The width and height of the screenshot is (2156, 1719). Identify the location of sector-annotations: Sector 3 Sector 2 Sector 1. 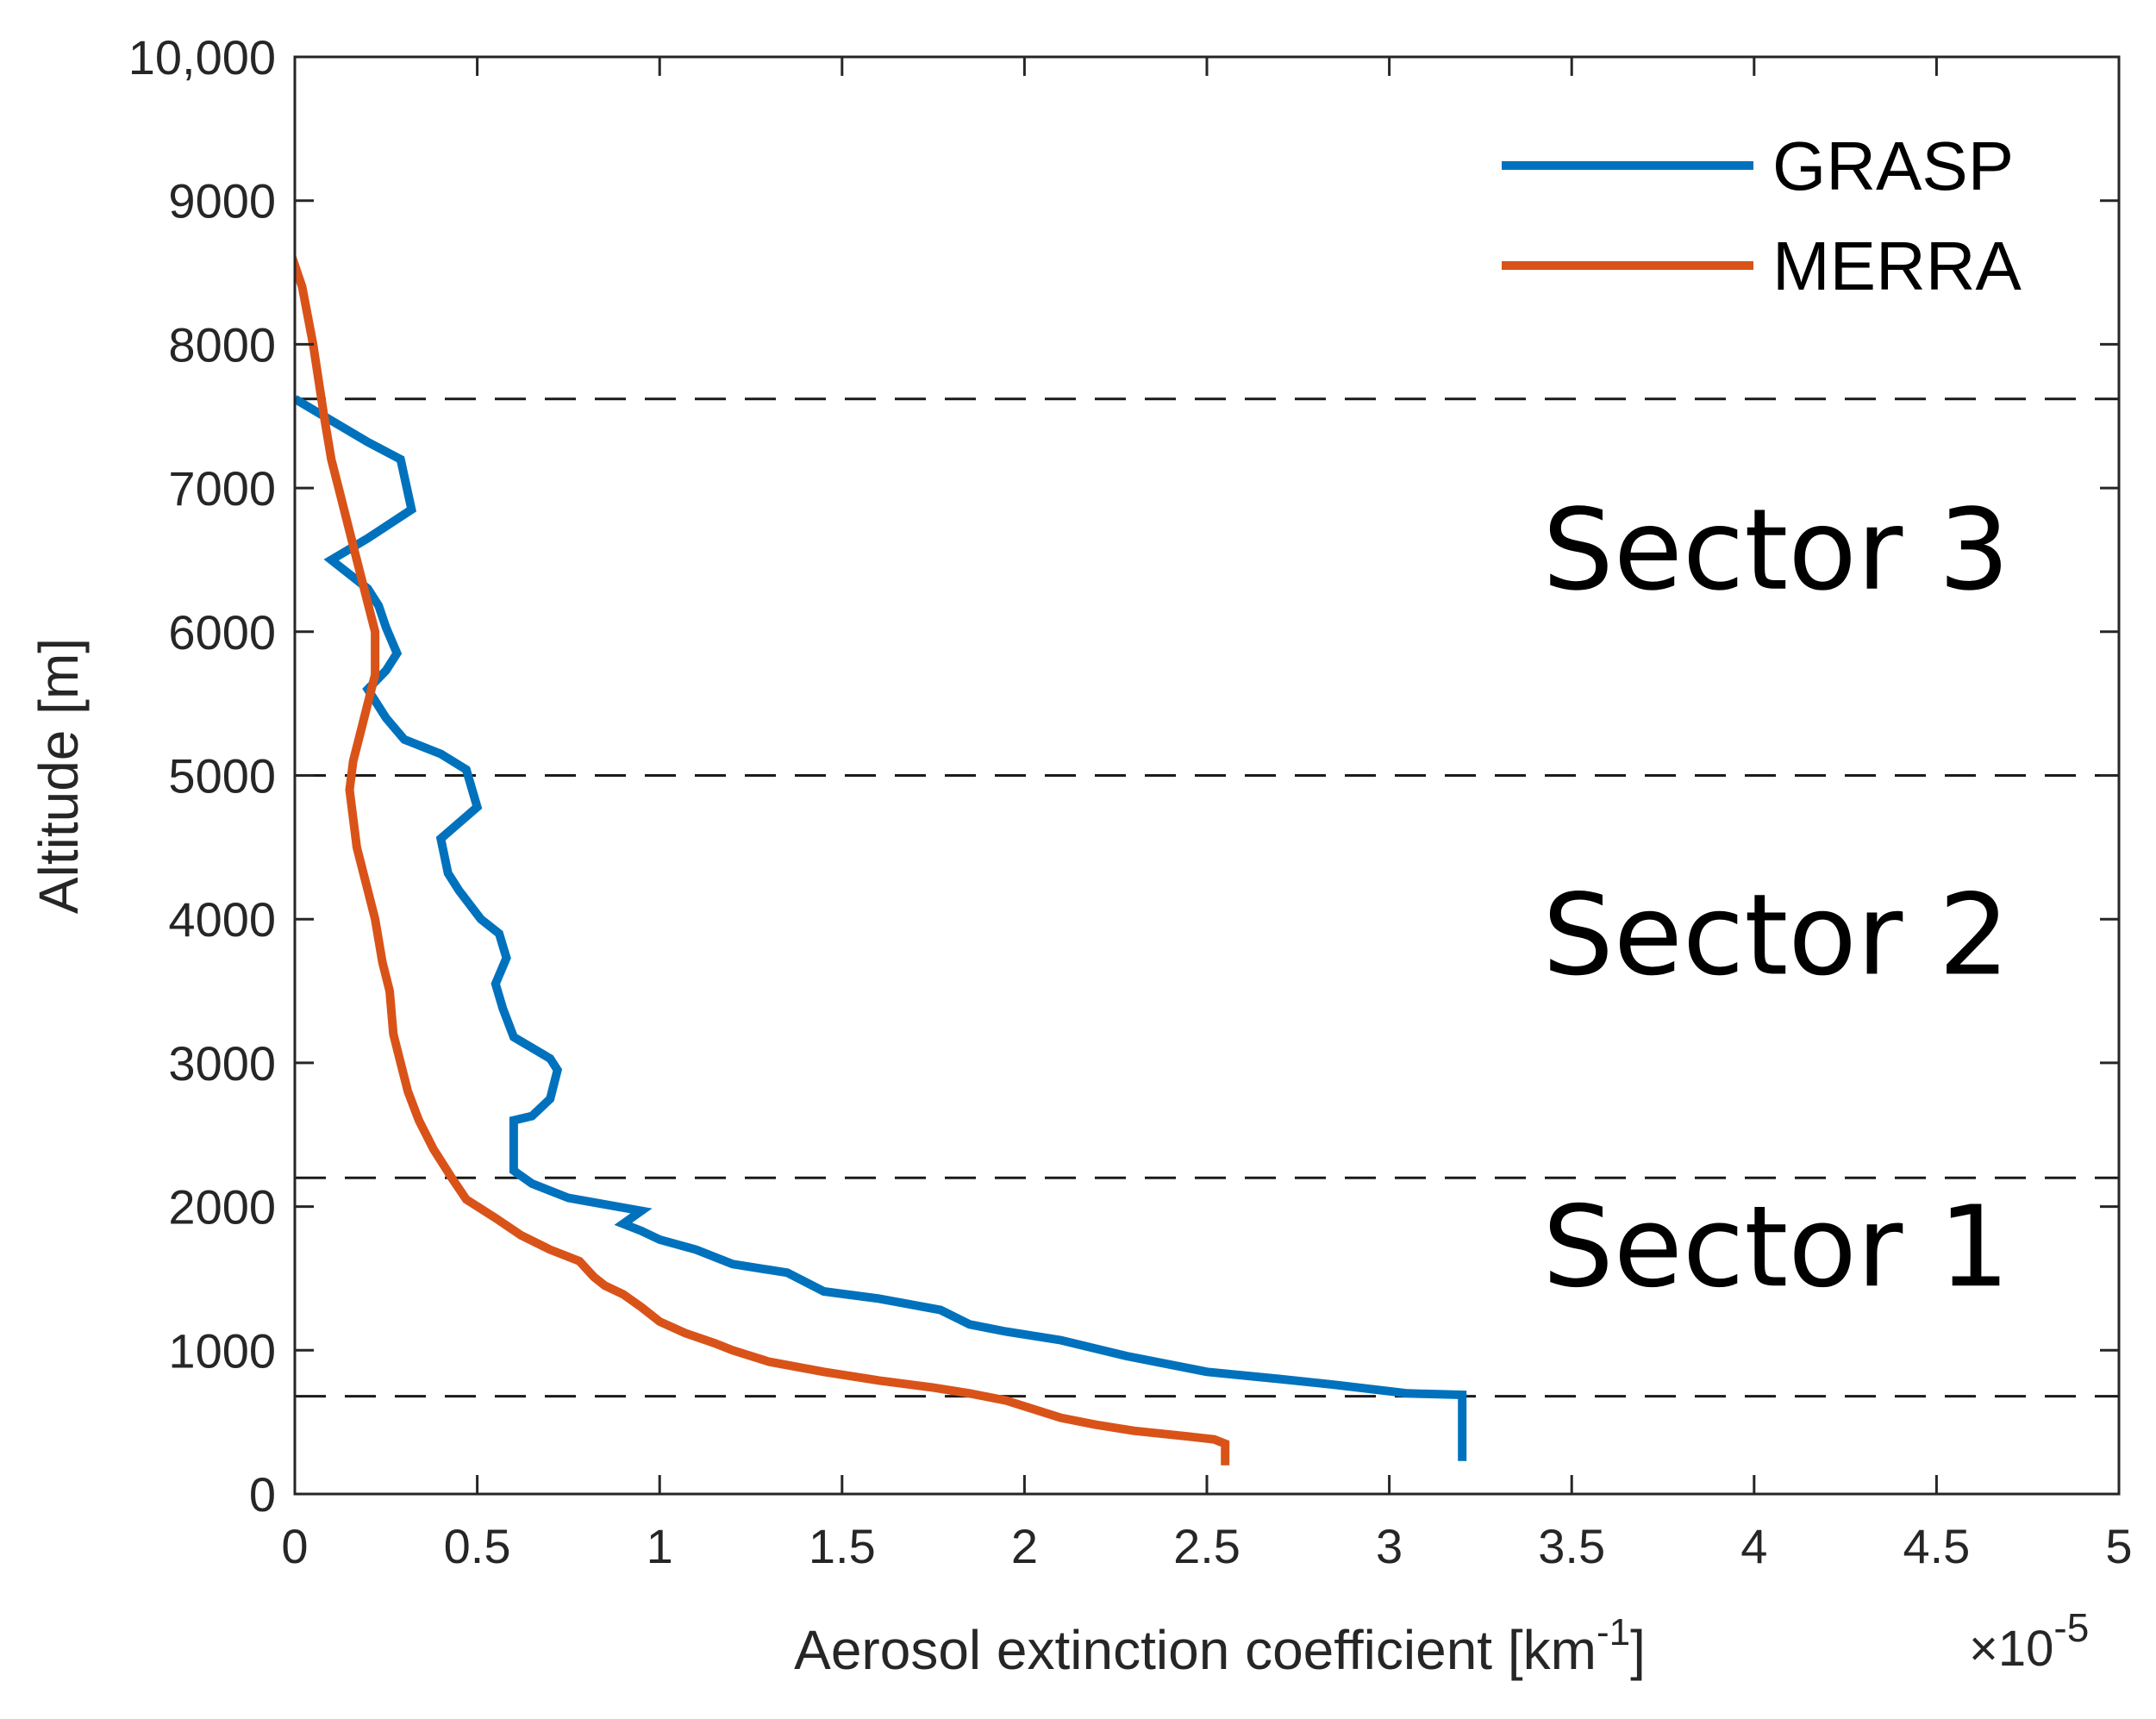
(1775, 898).